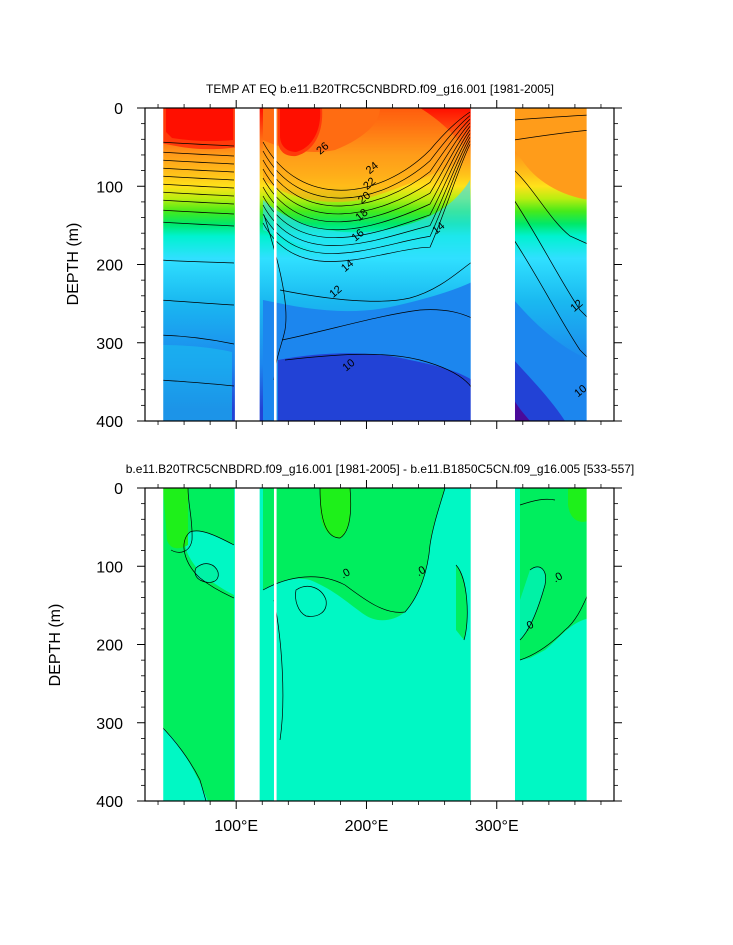  I want to click on x-tick-label: 100°E, so click(236, 826).